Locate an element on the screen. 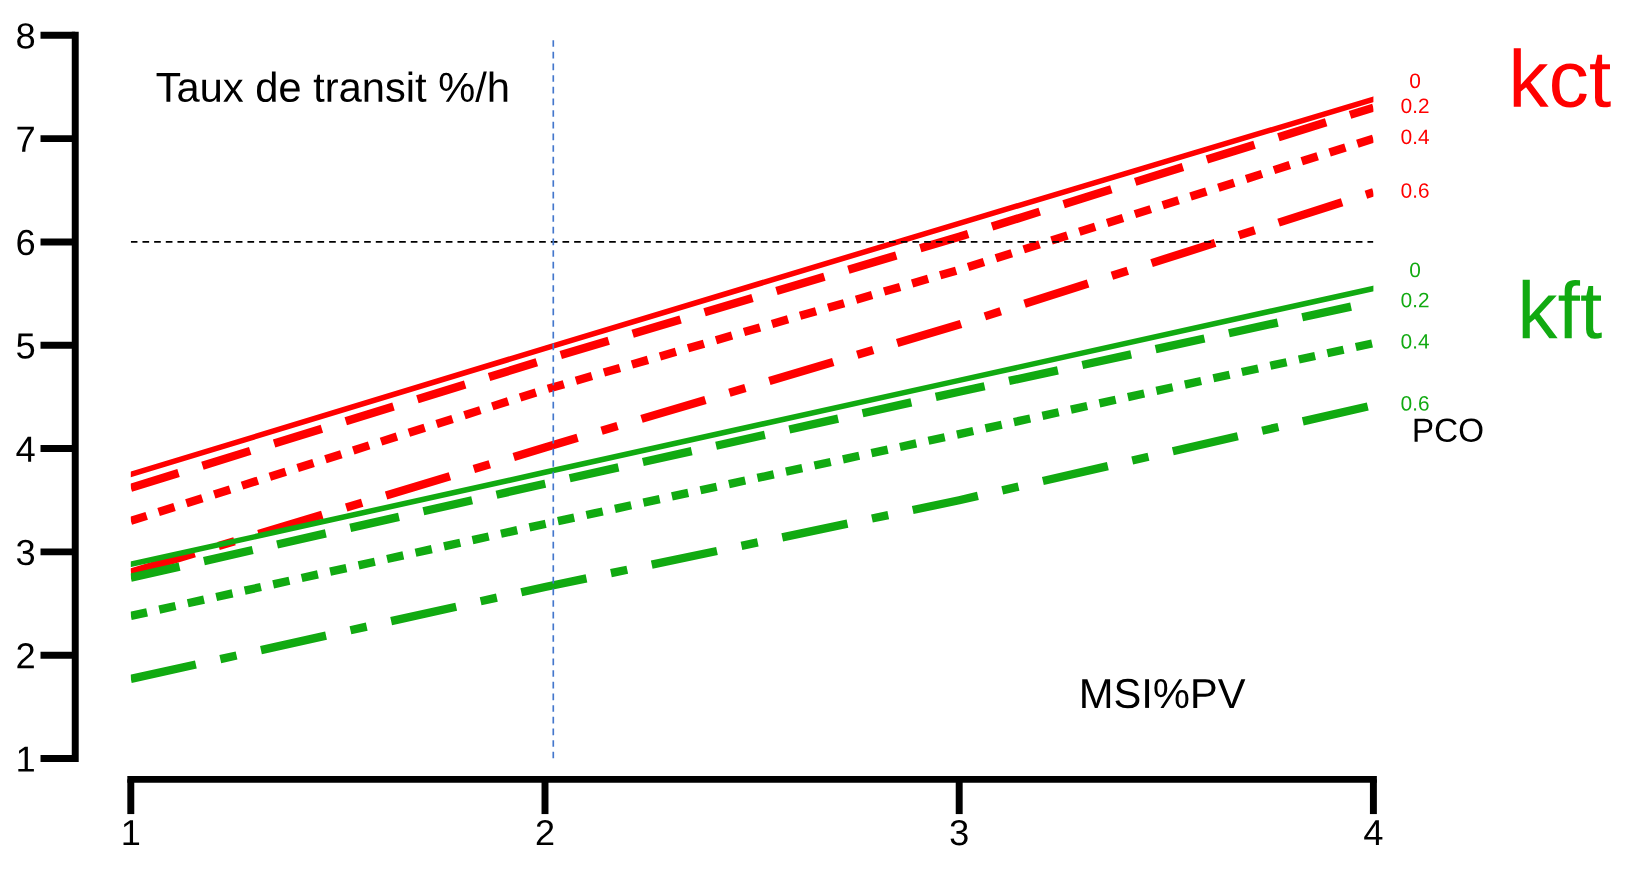  text: kft is located at coordinates (1562, 309).